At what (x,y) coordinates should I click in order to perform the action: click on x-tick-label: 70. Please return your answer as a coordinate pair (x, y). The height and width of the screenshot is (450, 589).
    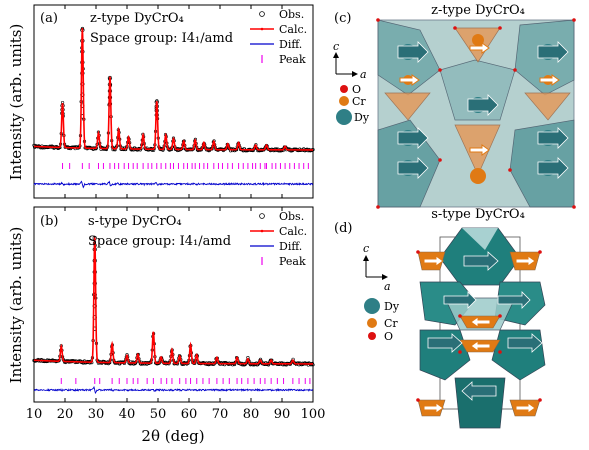
    Looking at the image, I should click on (220, 414).